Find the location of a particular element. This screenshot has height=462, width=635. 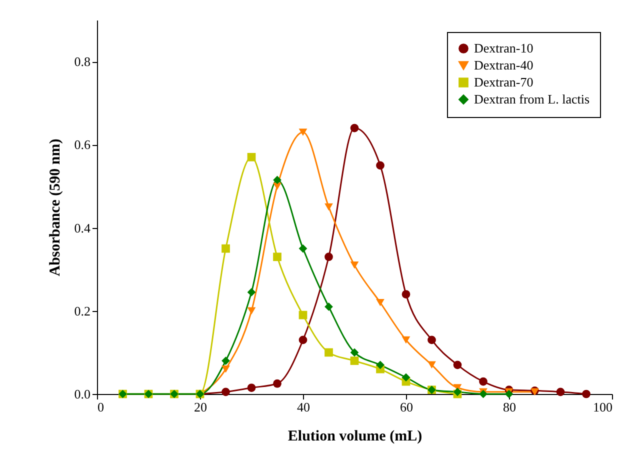

x-tick-label: 60 is located at coordinates (406, 407).